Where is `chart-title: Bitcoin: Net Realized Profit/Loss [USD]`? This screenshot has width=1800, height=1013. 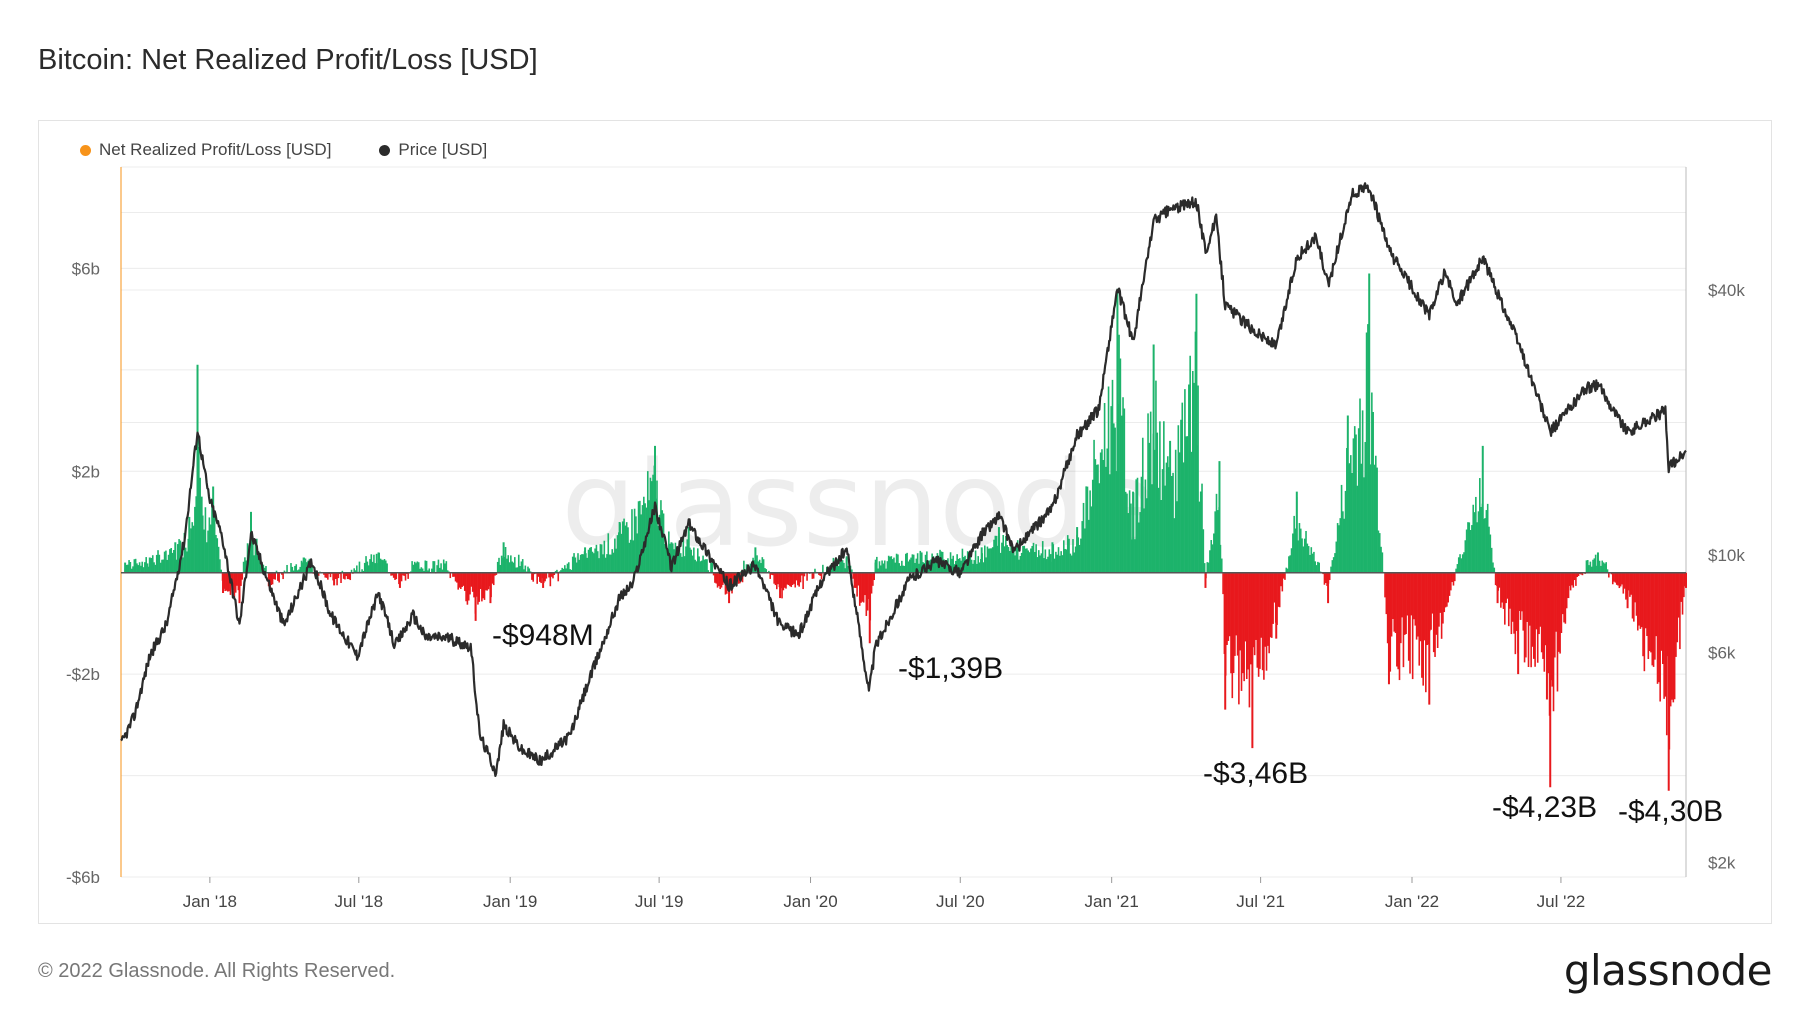
chart-title: Bitcoin: Net Realized Profit/Loss [USD] is located at coordinates (288, 60).